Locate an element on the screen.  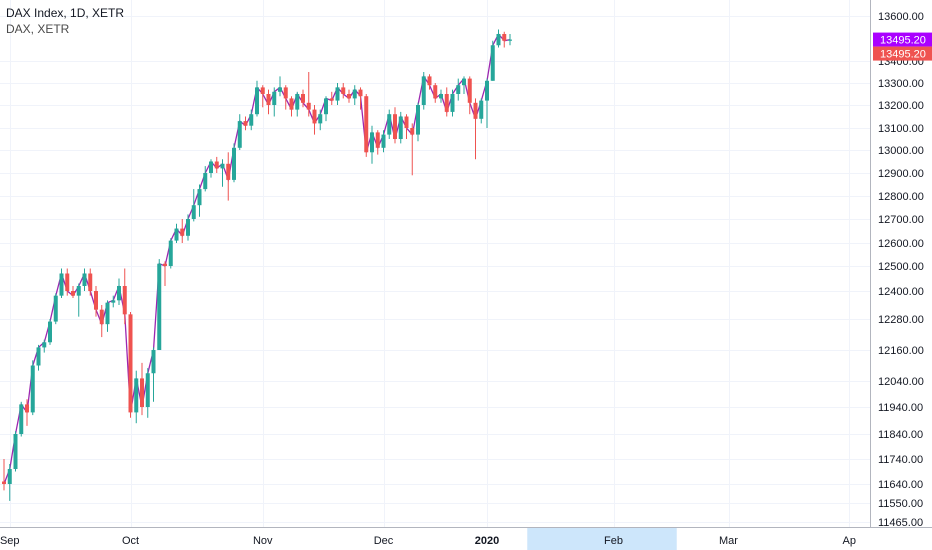
x-axis-selection-band is located at coordinates (602, 539).